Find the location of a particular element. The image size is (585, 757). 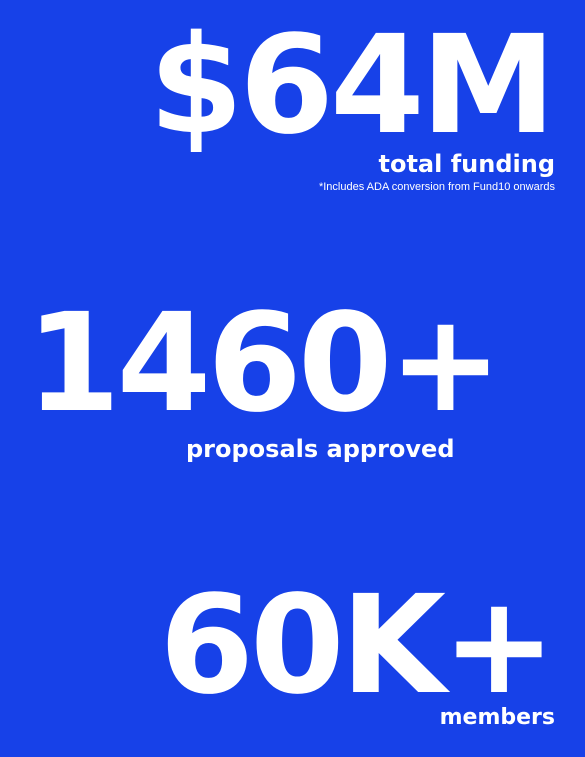

stat-label-members: members is located at coordinates (497, 717).